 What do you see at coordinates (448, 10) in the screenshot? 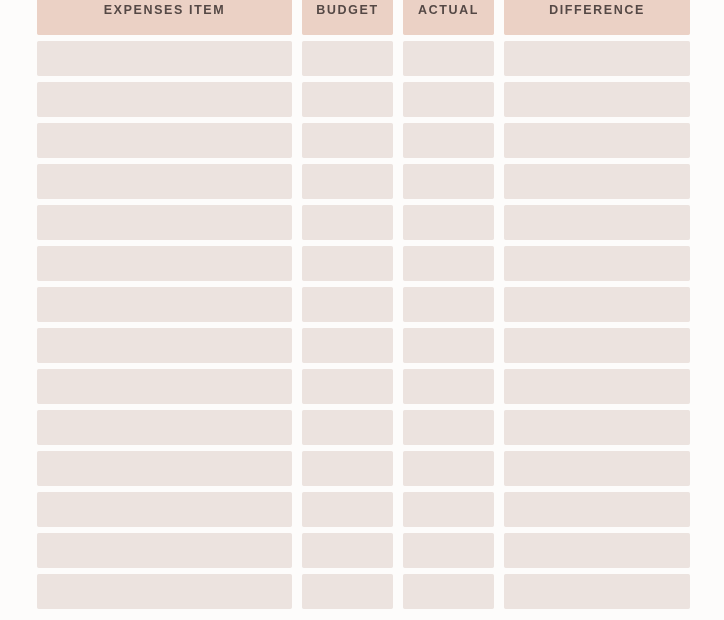
I see `column-header-label: ACTUAL` at bounding box center [448, 10].